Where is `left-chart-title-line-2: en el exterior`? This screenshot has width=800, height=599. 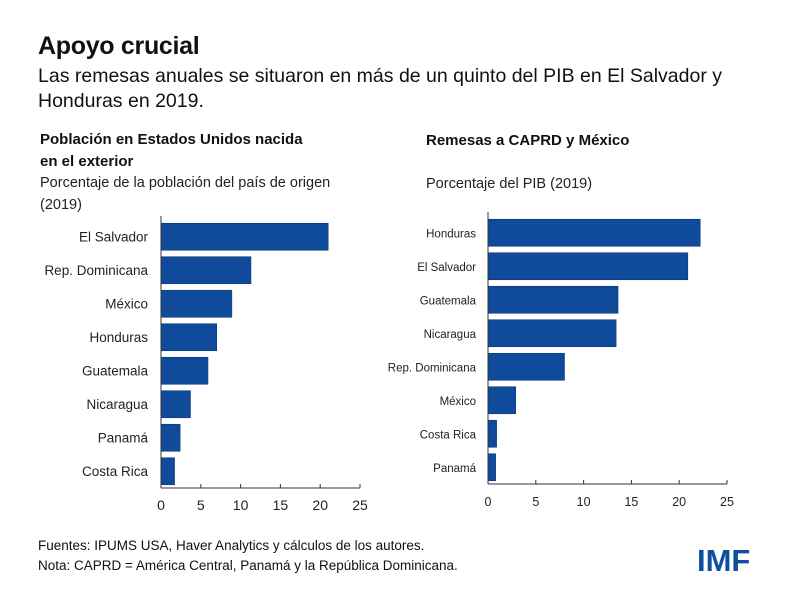
left-chart-title-line-2: en el exterior is located at coordinates (87, 161).